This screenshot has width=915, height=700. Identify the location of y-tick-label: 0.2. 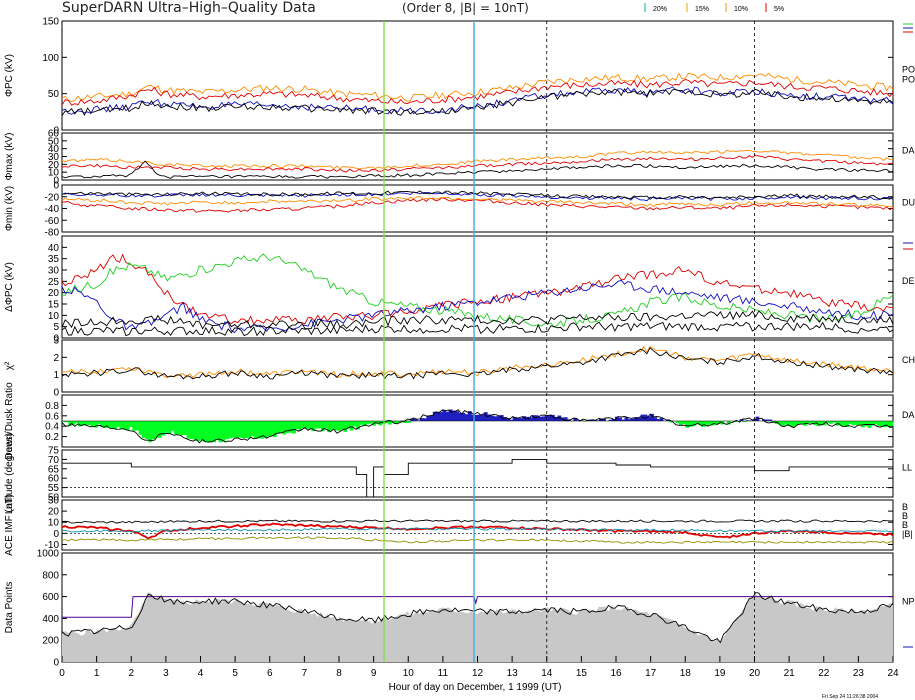
(52, 437).